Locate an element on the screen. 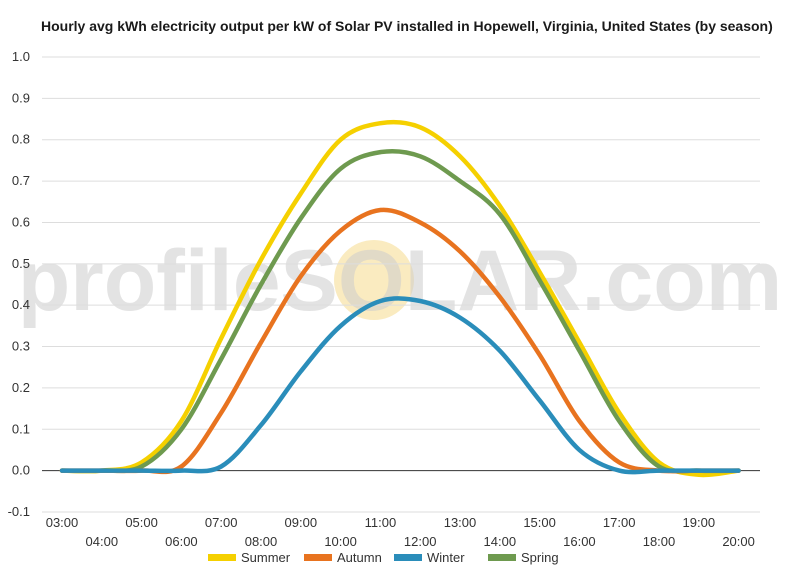 The width and height of the screenshot is (800, 570). legend: Summer Autumn Winter Spring is located at coordinates (383, 557).